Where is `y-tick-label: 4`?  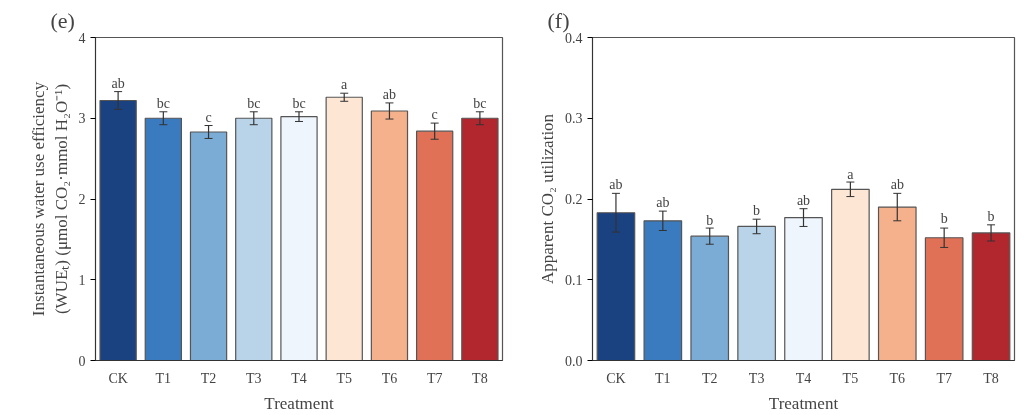
y-tick-label: 4 is located at coordinates (82, 38).